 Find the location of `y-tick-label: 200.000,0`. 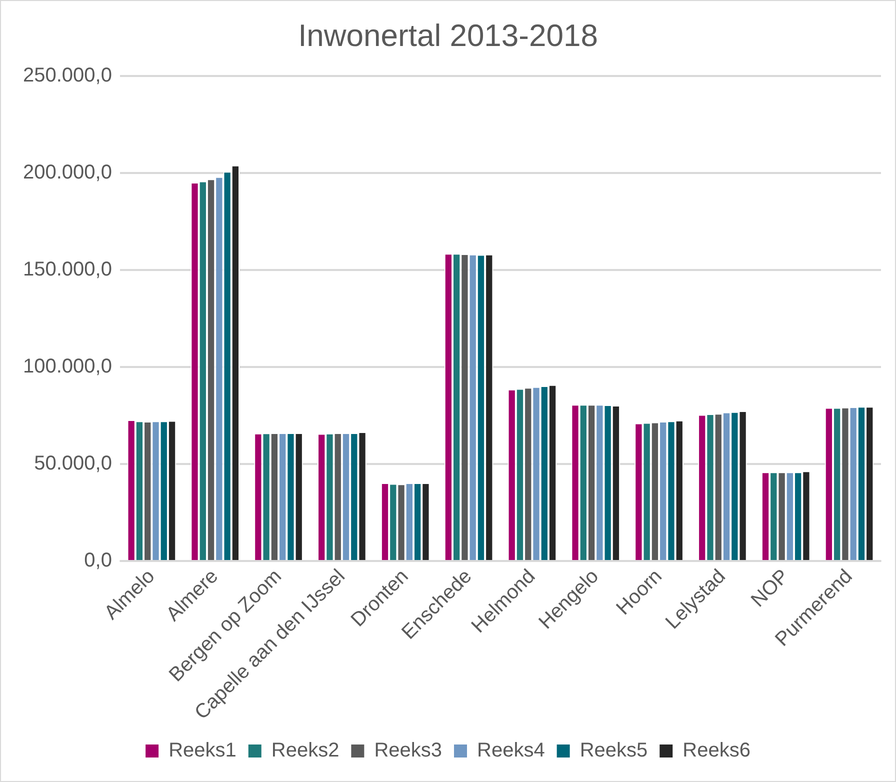

y-tick-label: 200.000,0 is located at coordinates (67, 173).